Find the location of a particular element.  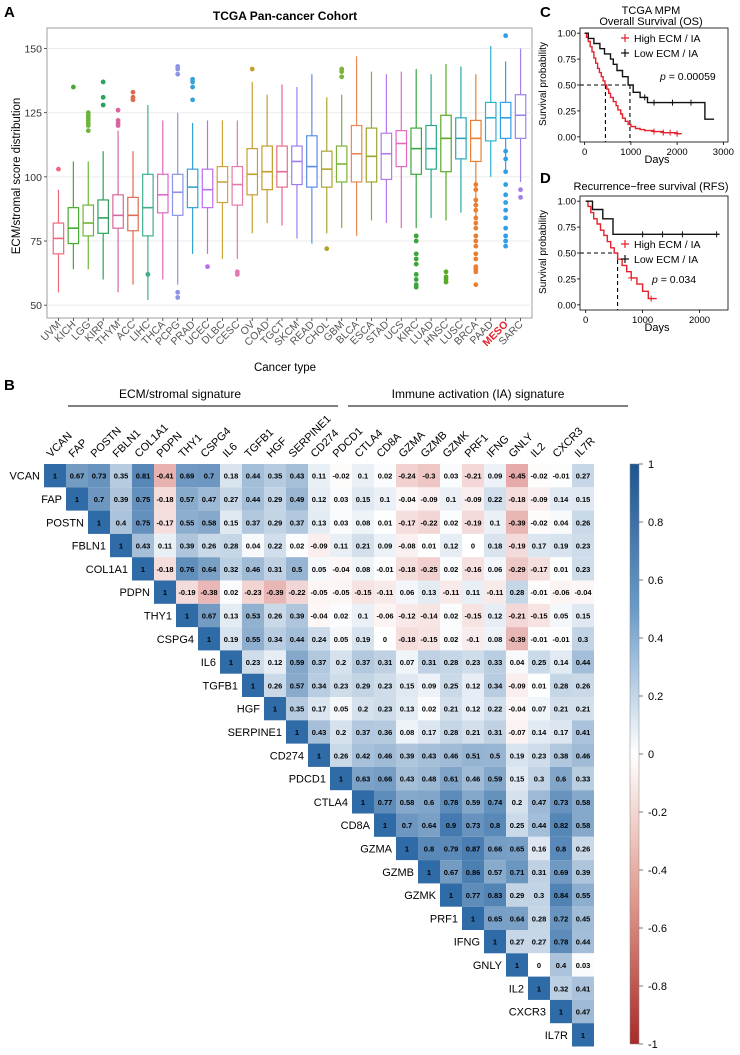

rfs-title: Recurrence−free survival (RFS) is located at coordinates (651, 187).